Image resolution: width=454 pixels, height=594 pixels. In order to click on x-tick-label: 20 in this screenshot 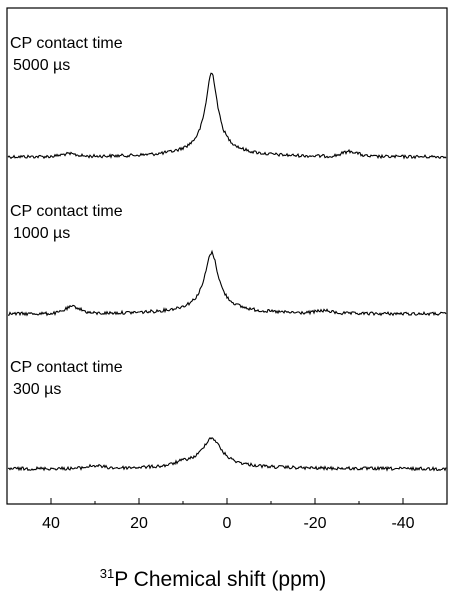, I will do `click(139, 523)`.